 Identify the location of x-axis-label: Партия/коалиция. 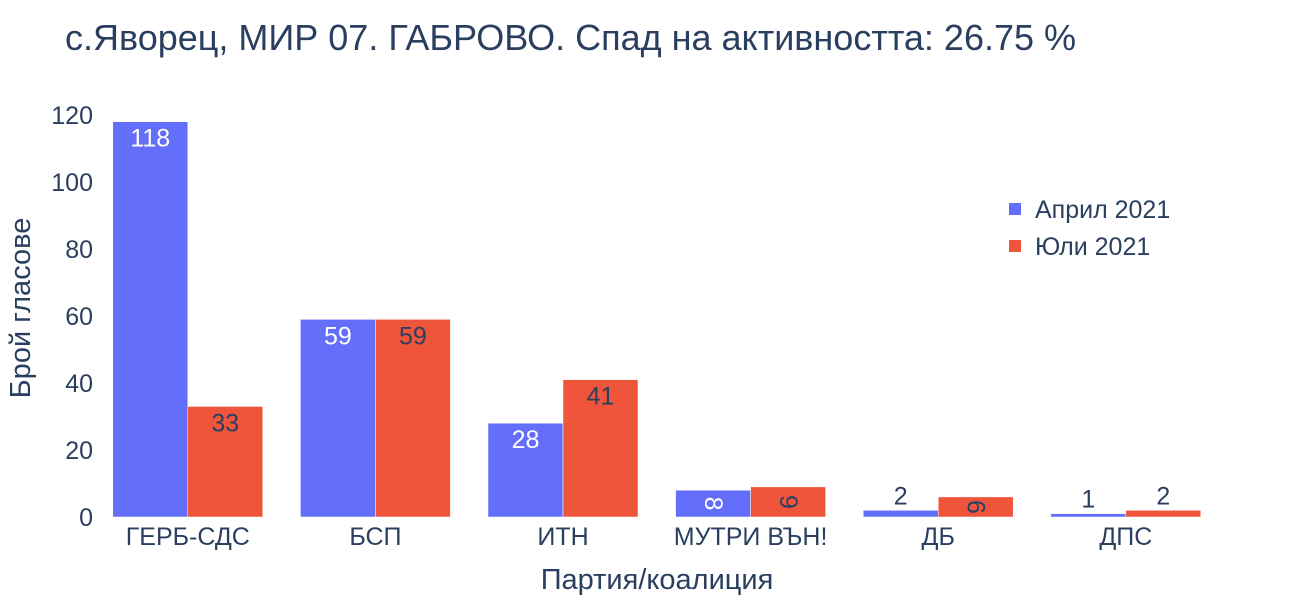
(657, 580).